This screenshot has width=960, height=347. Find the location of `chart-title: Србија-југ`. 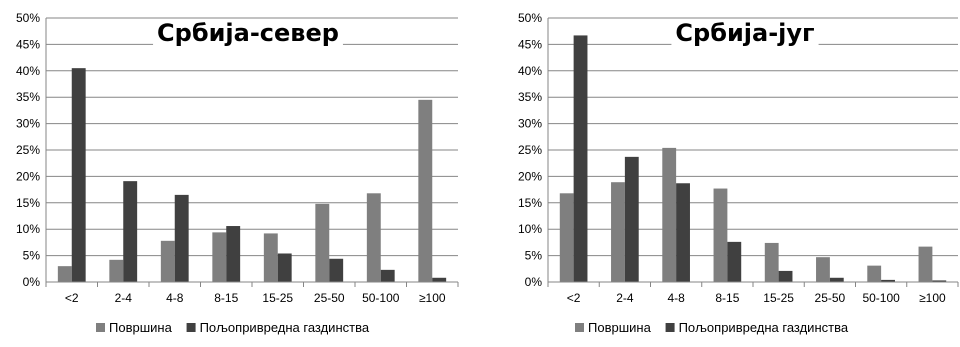

chart-title: Србија-југ is located at coordinates (744, 33).